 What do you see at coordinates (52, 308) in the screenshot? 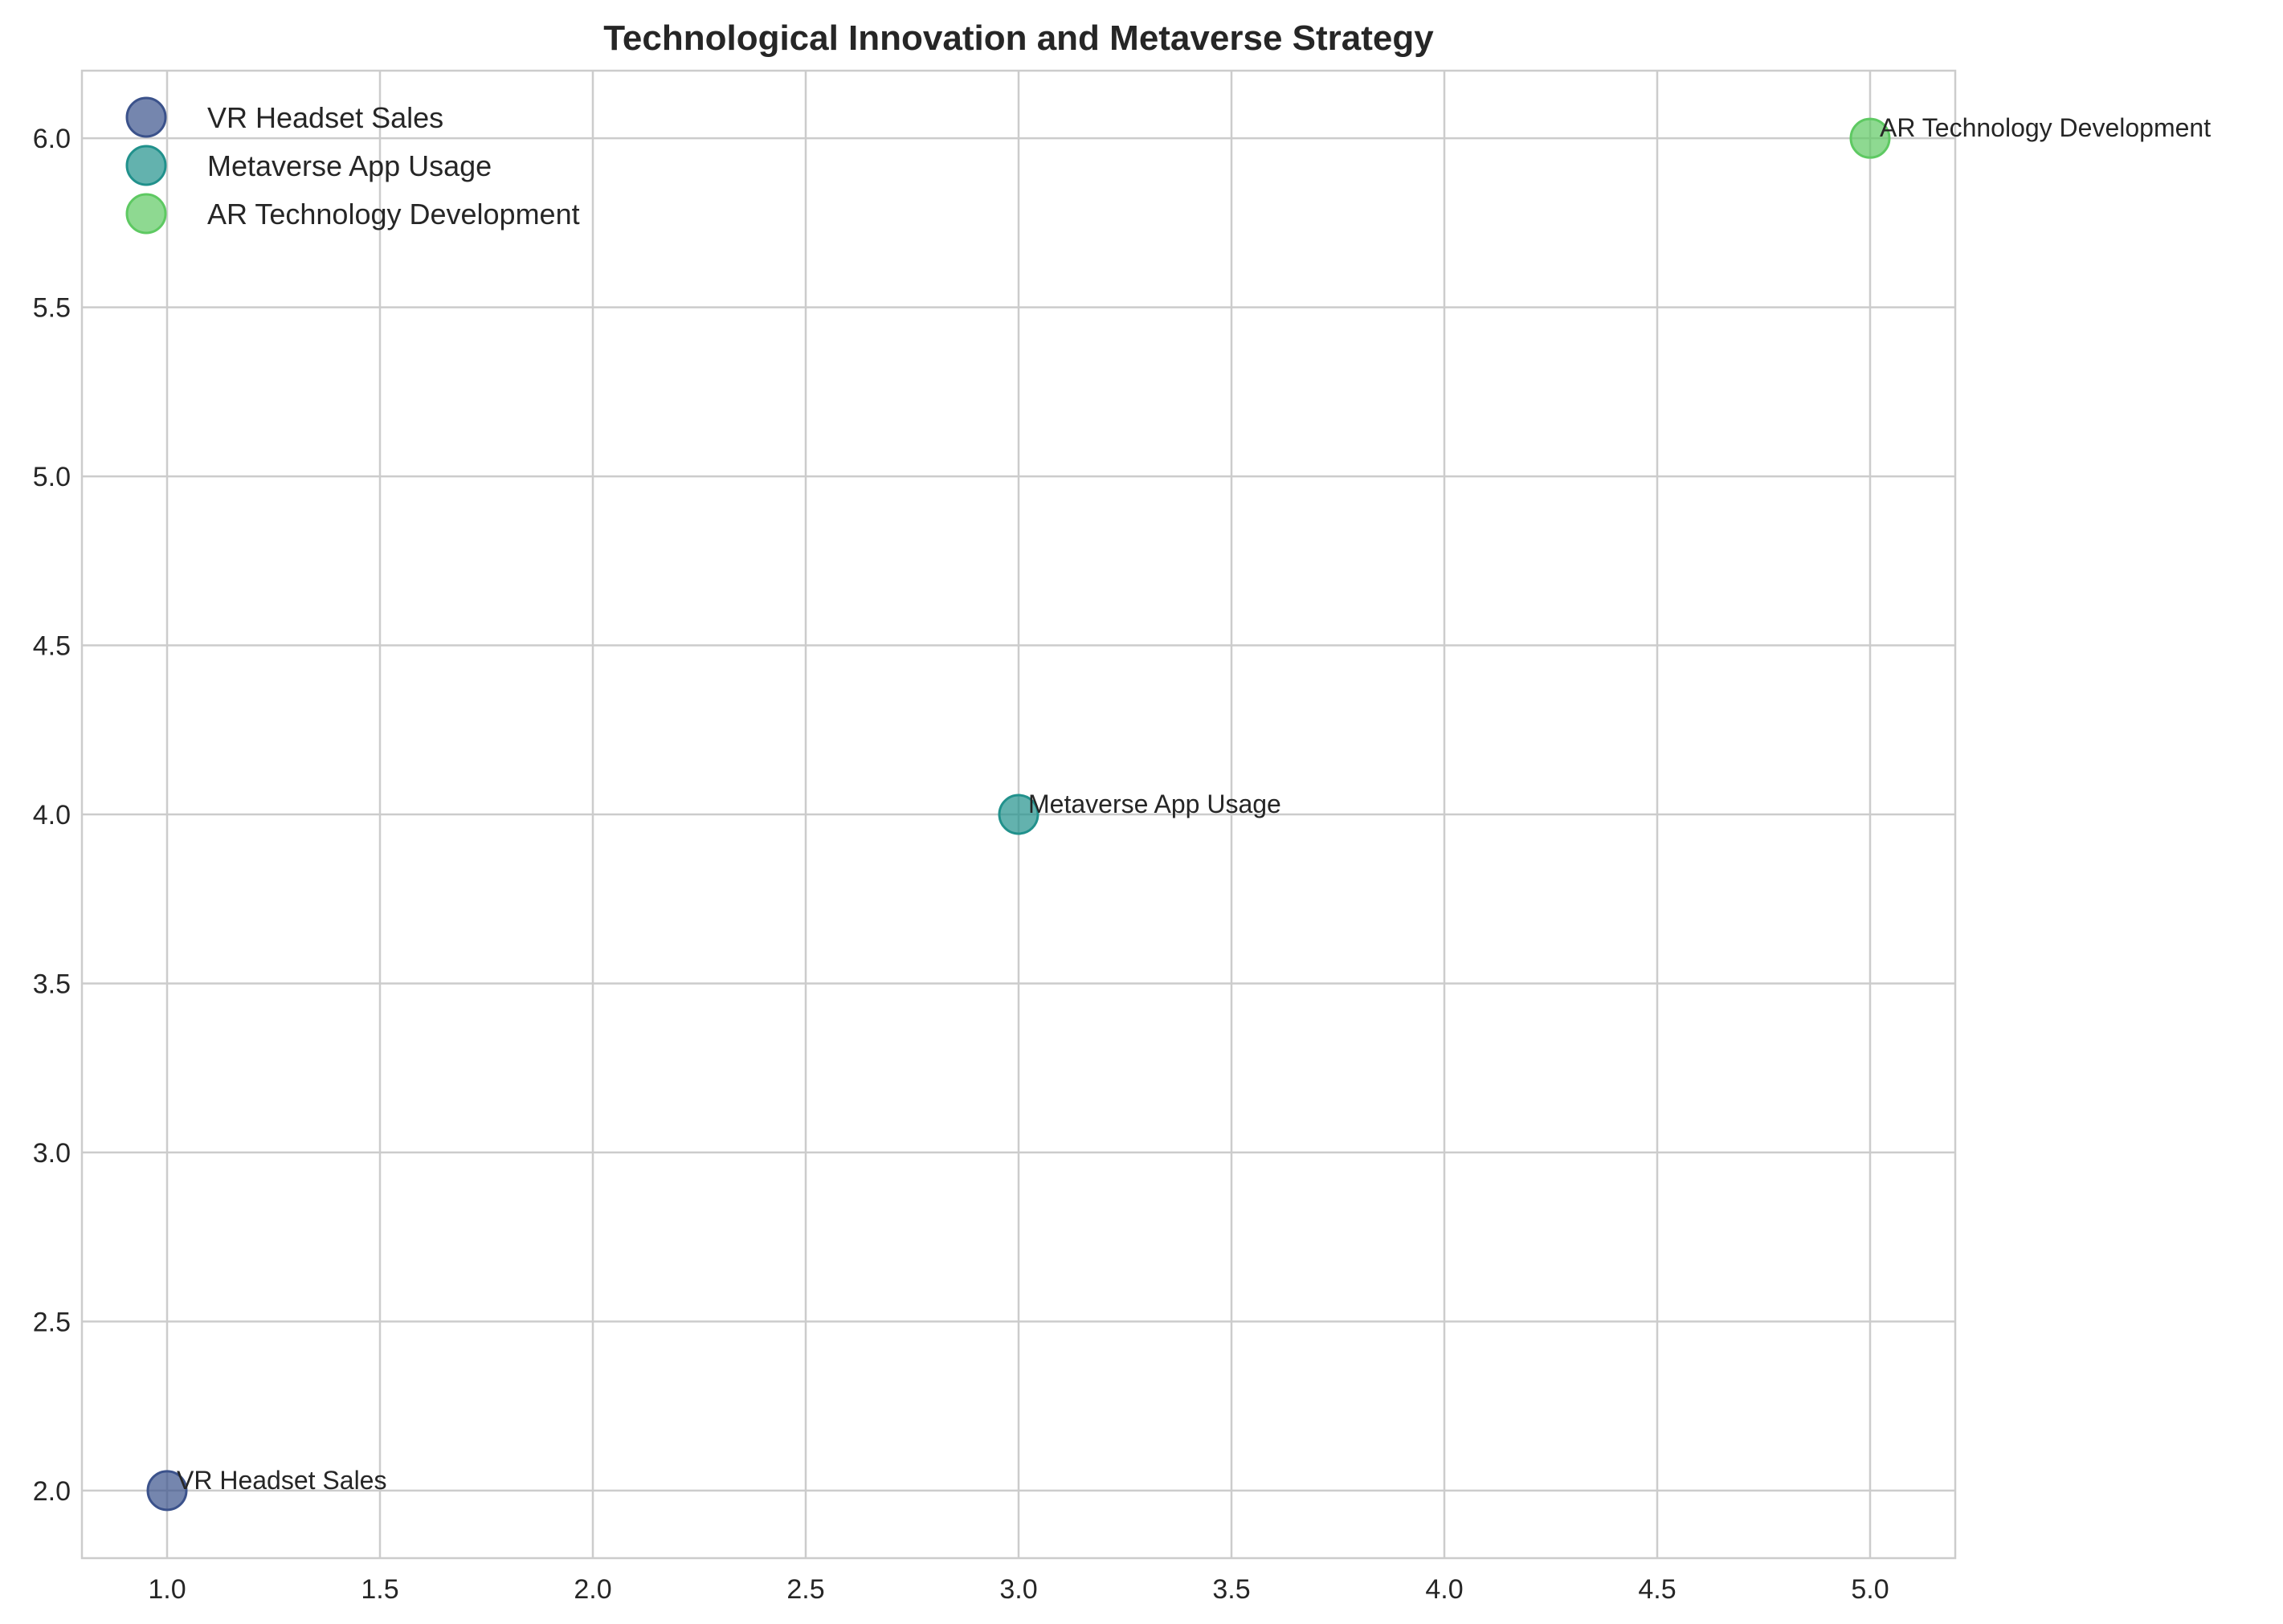
I see `y-tick-label: 5.5` at bounding box center [52, 308].